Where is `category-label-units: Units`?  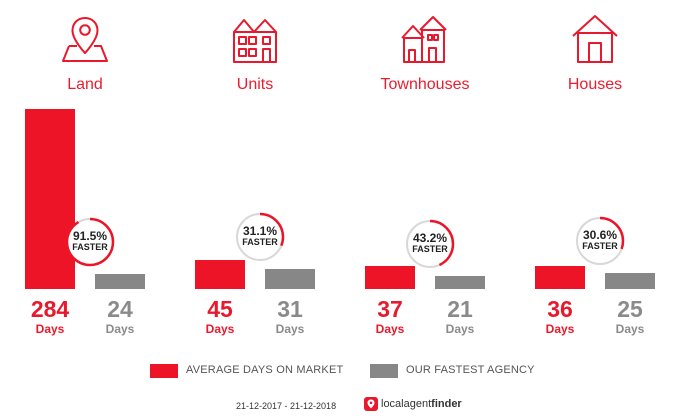
category-label-units: Units is located at coordinates (255, 84).